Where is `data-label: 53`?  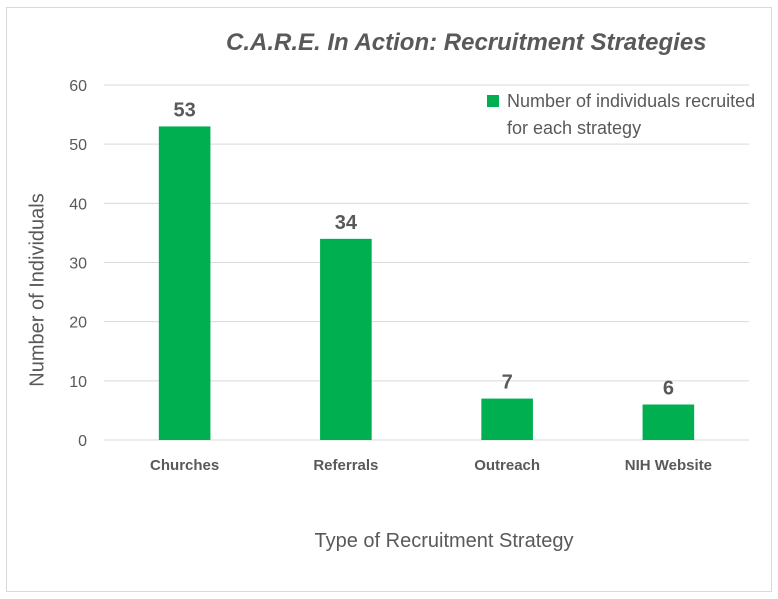
data-label: 53 is located at coordinates (185, 110).